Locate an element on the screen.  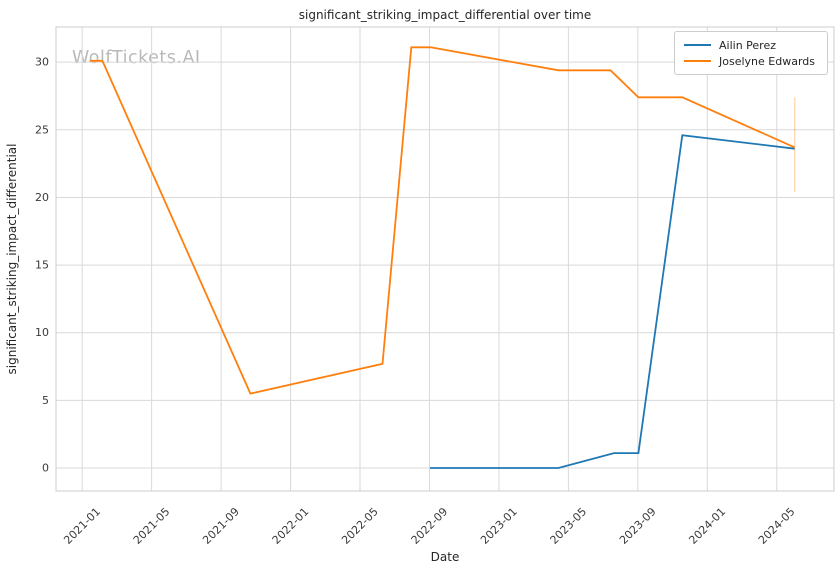
x-tick-label: 2023-09 is located at coordinates (638, 526).